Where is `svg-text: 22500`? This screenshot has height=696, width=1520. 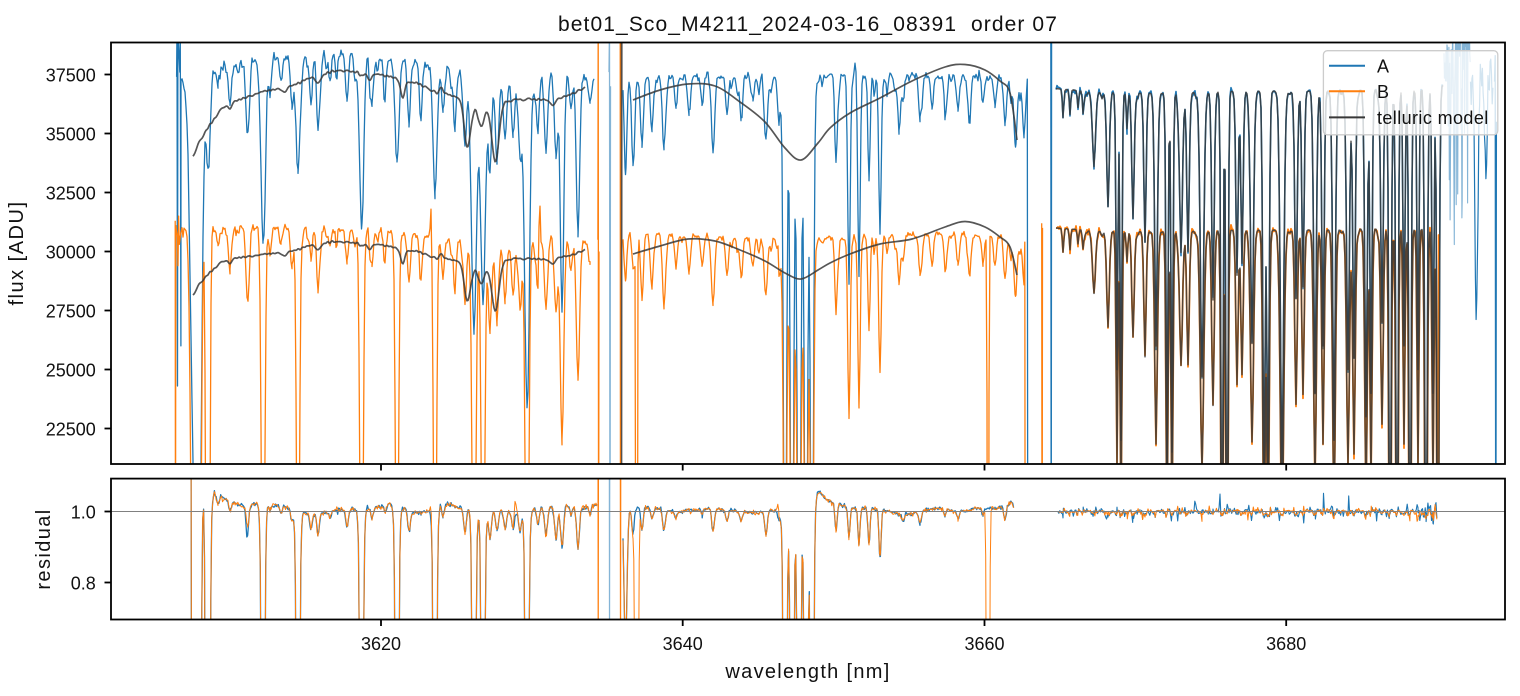
svg-text: 22500 is located at coordinates (71, 430).